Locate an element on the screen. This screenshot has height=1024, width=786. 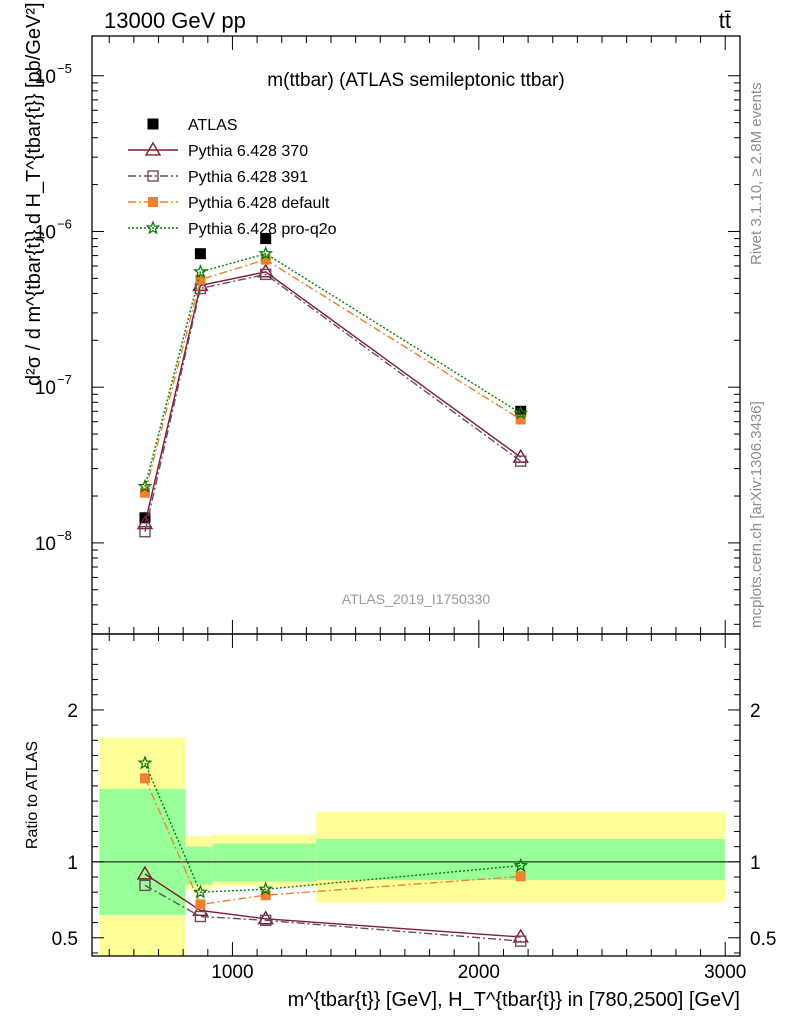
energy-label: 13000 GeV pp is located at coordinates (175, 20).